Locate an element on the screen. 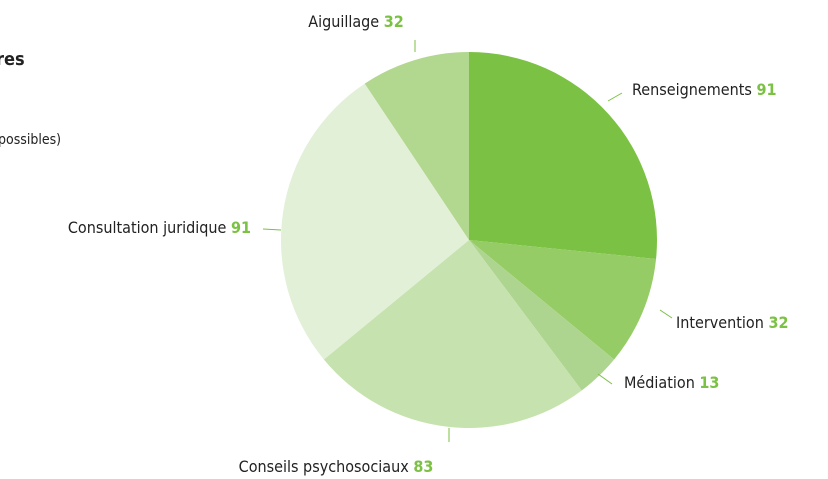 Image resolution: width=828 pixels, height=479 pixels. slice-label: Médiation 13 is located at coordinates (671, 382).